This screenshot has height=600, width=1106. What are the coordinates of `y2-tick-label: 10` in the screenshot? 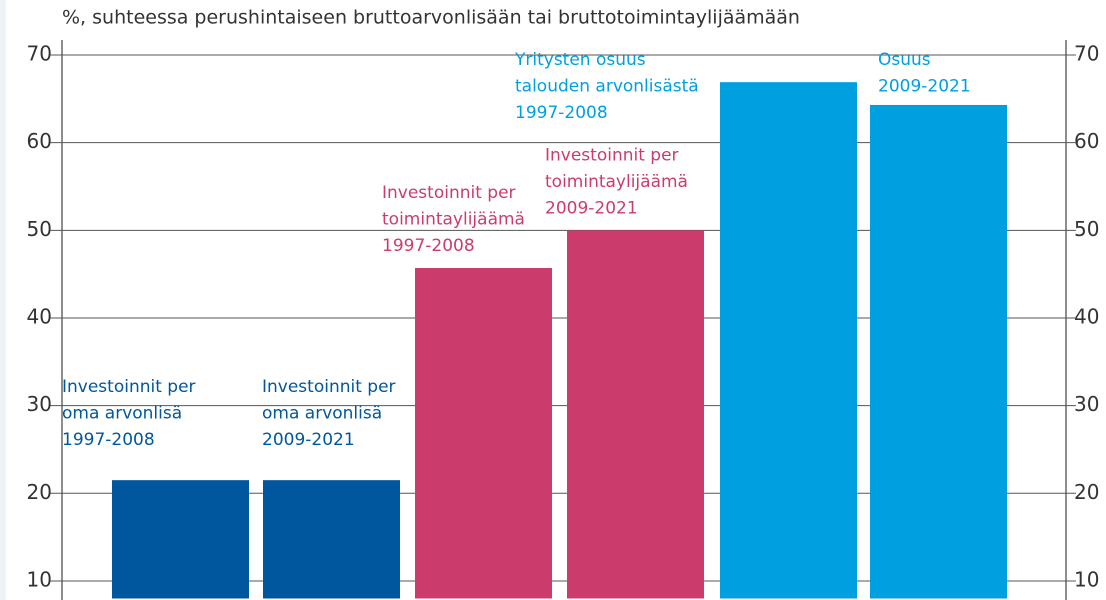 It's located at (1086, 579).